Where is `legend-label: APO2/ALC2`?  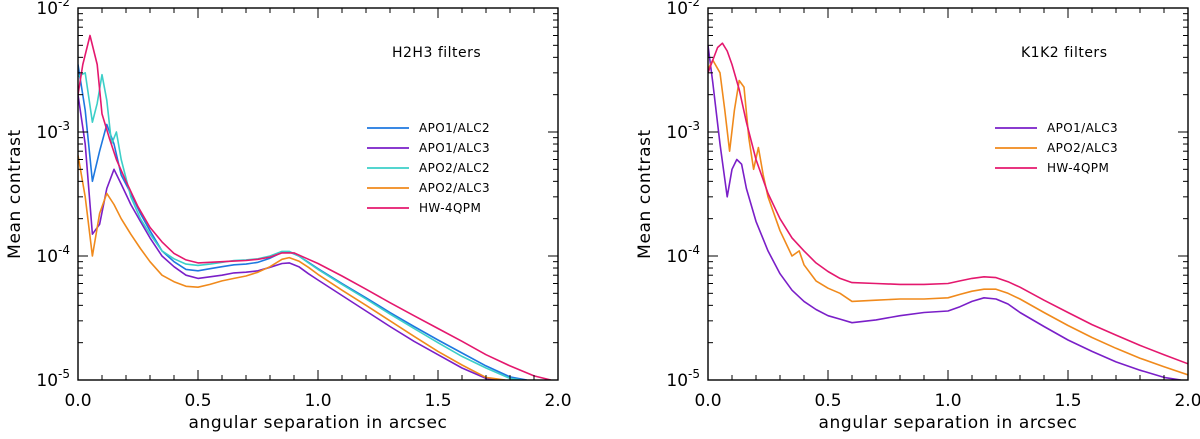 legend-label: APO2/ALC2 is located at coordinates (454, 168).